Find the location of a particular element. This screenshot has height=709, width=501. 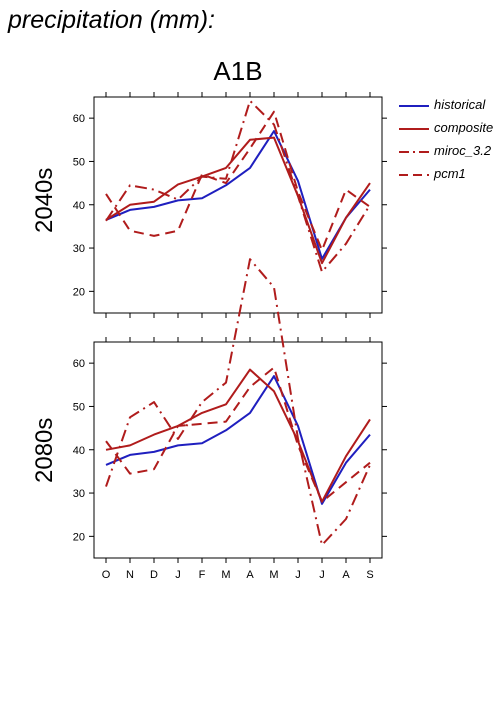

x-tick-label: S is located at coordinates (369, 575).